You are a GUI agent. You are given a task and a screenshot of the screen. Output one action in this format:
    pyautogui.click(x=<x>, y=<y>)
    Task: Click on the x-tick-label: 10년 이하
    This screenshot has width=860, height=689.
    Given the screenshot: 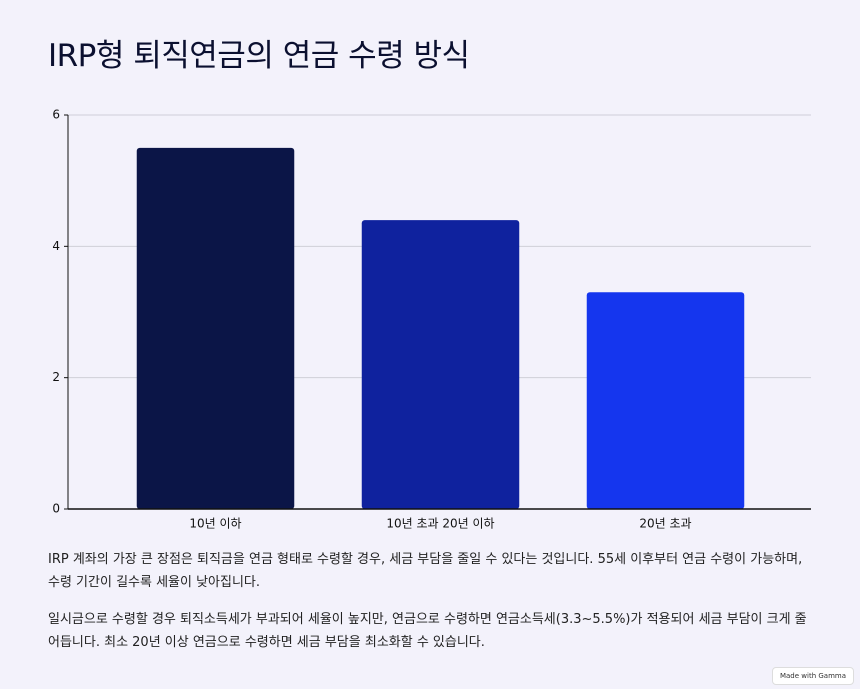 What is the action you would take?
    pyautogui.click(x=215, y=524)
    